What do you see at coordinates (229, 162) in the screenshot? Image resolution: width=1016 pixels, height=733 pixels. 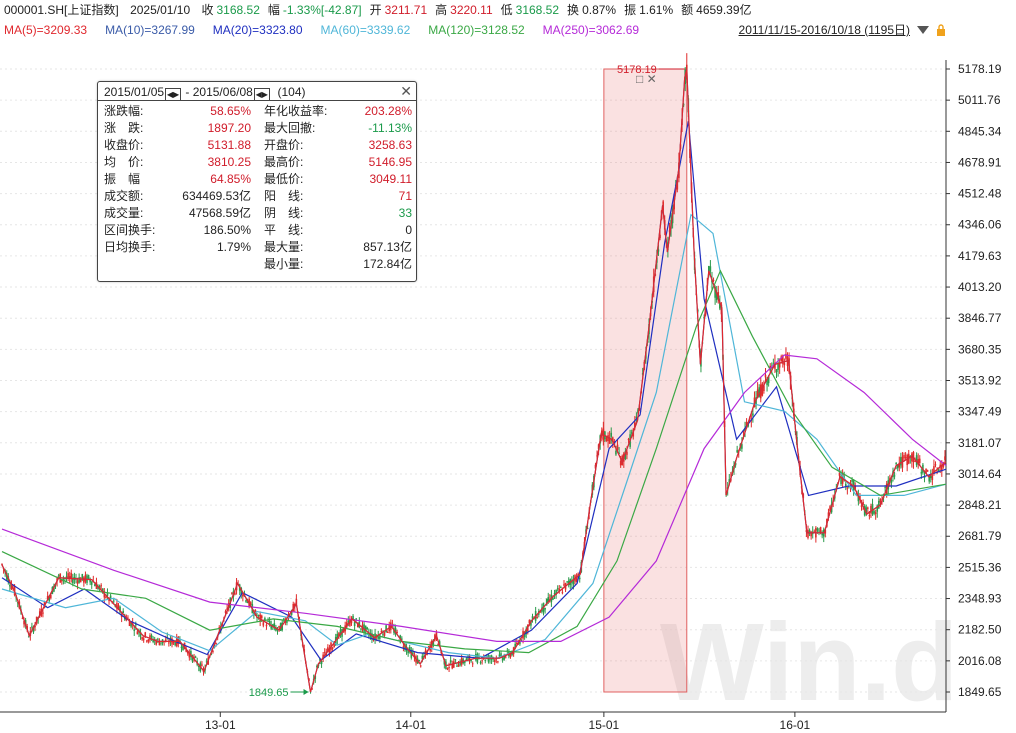 I see `stats-value: 3810.25` at bounding box center [229, 162].